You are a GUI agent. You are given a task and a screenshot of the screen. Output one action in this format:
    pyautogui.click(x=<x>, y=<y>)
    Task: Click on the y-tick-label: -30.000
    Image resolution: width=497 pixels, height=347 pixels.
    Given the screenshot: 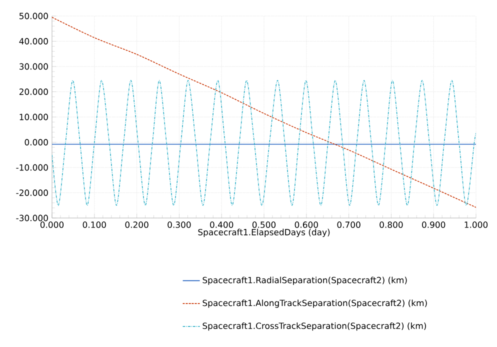 What is the action you would take?
    pyautogui.click(x=32, y=218)
    